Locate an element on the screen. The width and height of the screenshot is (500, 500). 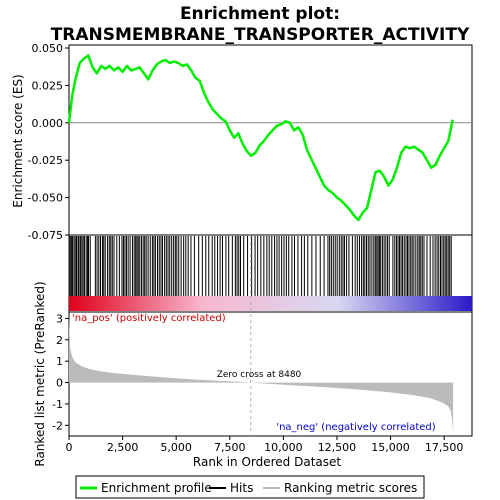
rank-x-axis: 0 2,500 5,000 7,500 10,000 12,500 15,000 17,500 is located at coordinates (265, 445).